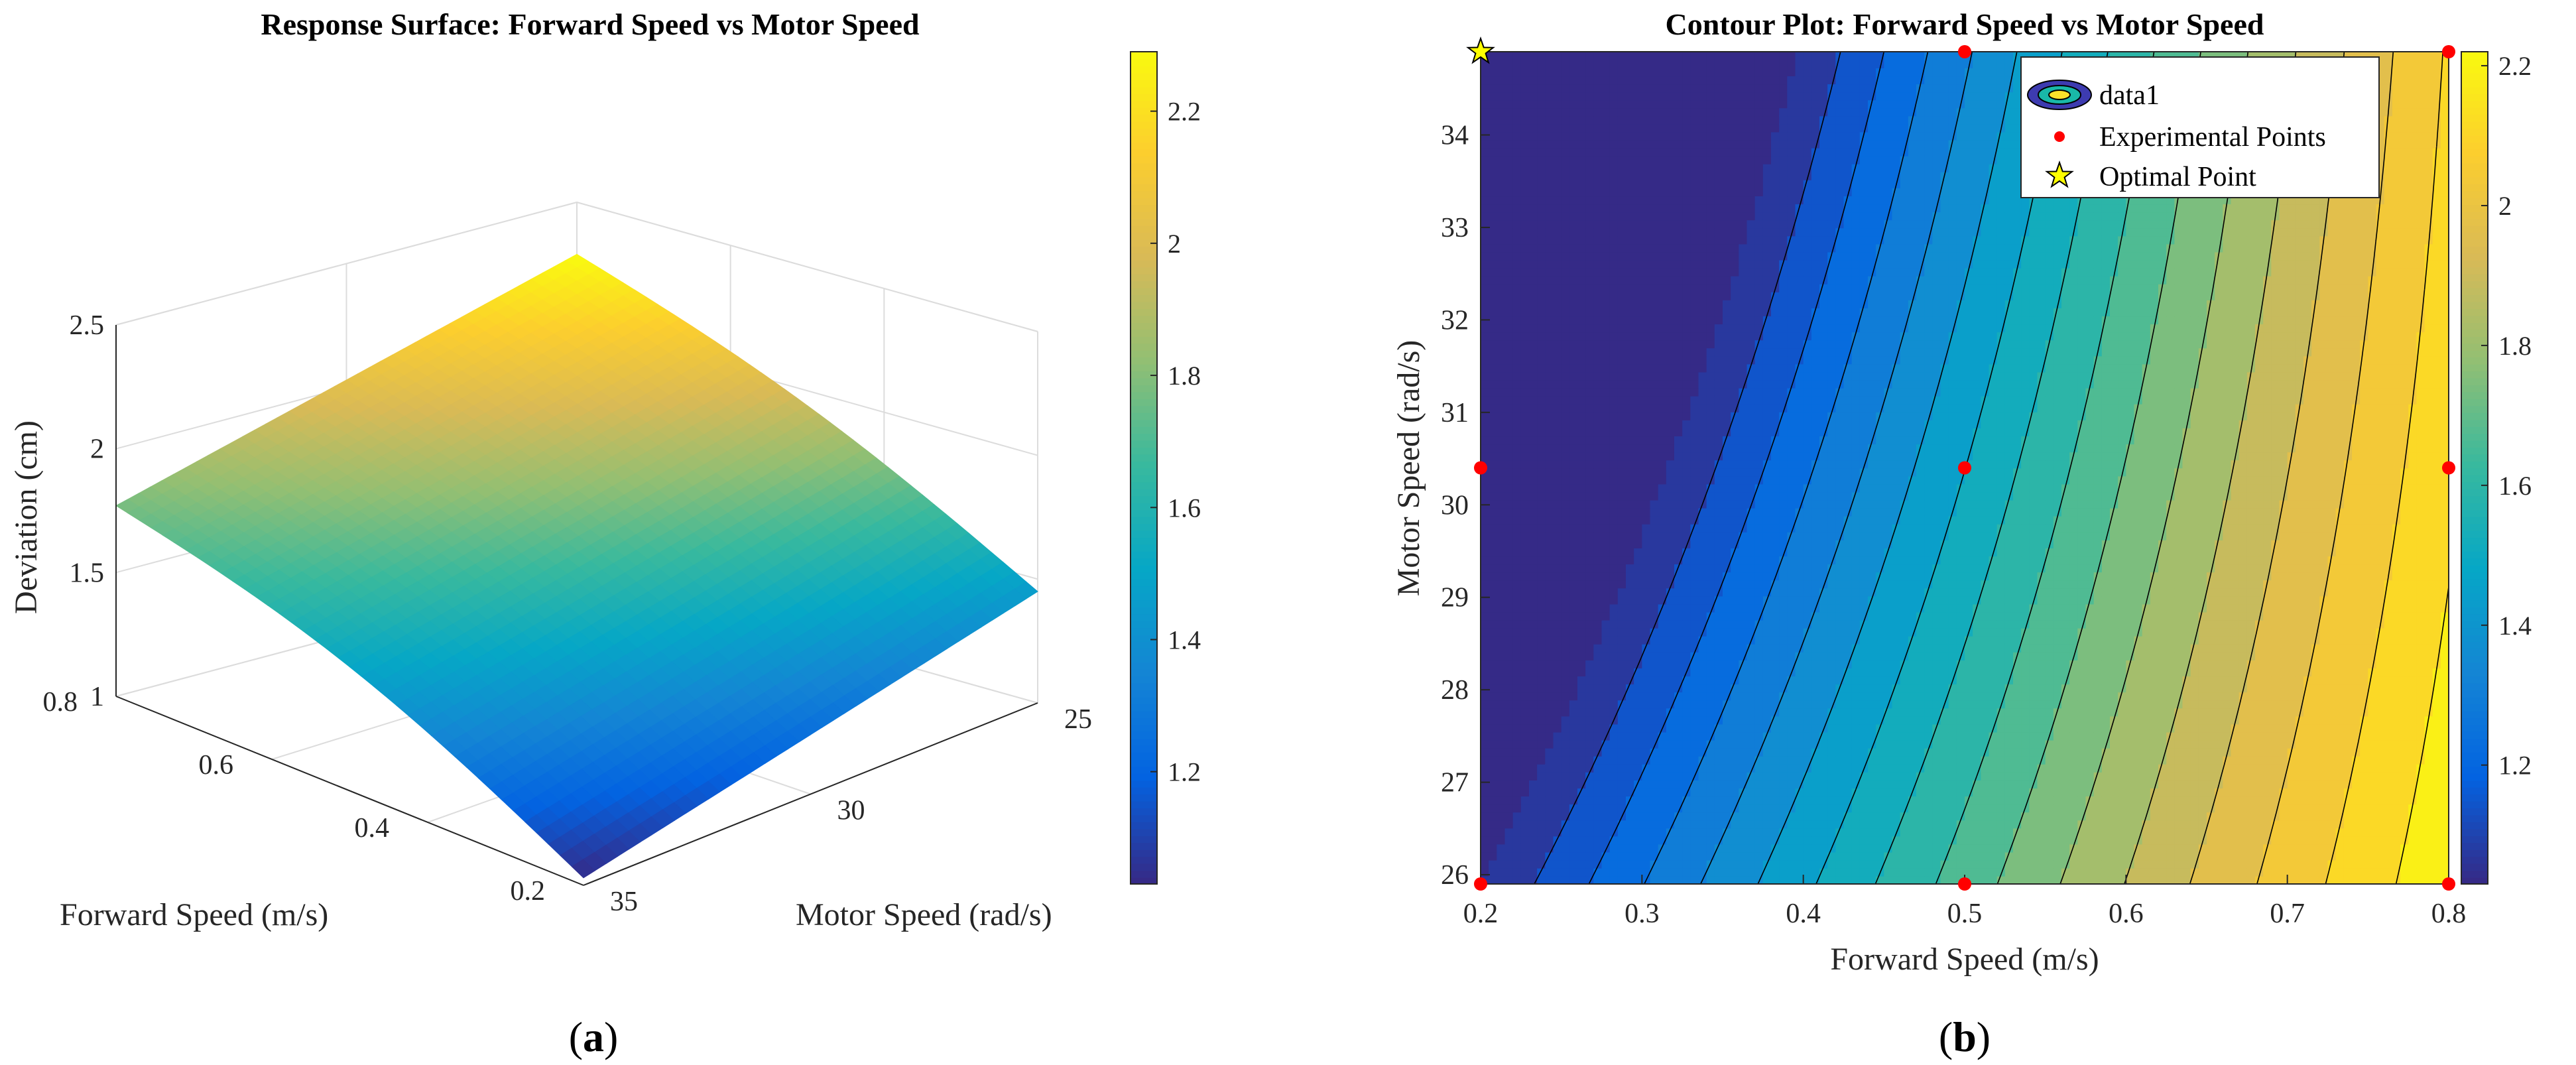 This screenshot has width=2576, height=1065. What do you see at coordinates (1144, 437) in the screenshot?
I see `surface-colorbar-segment` at bounding box center [1144, 437].